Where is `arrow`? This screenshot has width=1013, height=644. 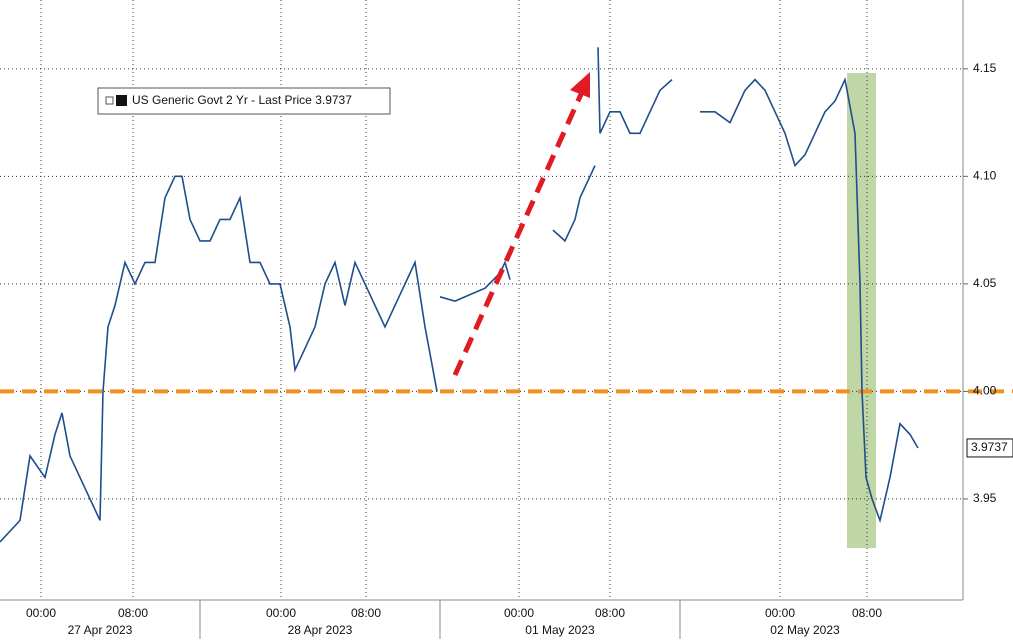
arrow is located at coordinates (518, 233).